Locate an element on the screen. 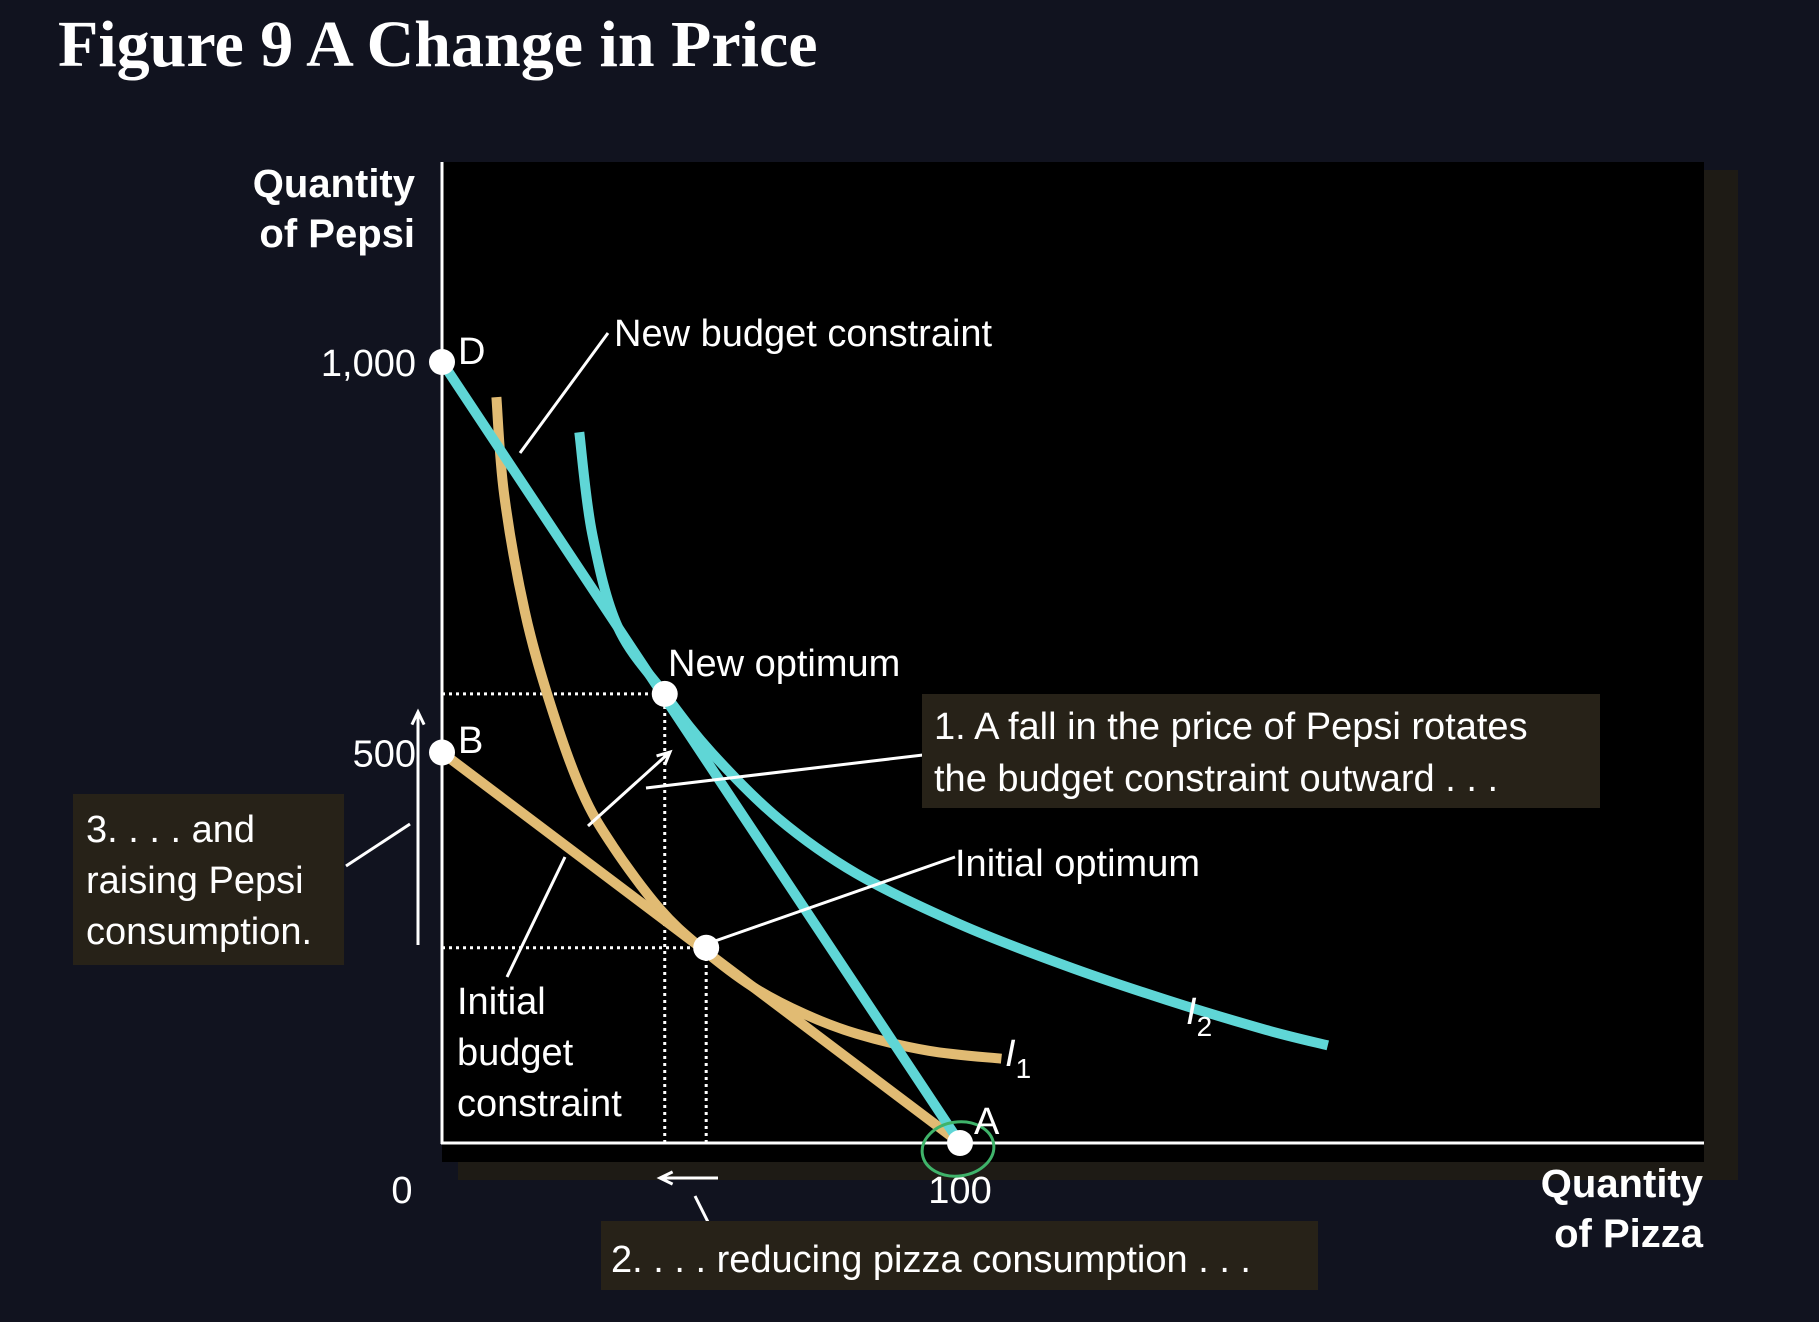  y-tick-label-500: 500 is located at coordinates (384, 755).